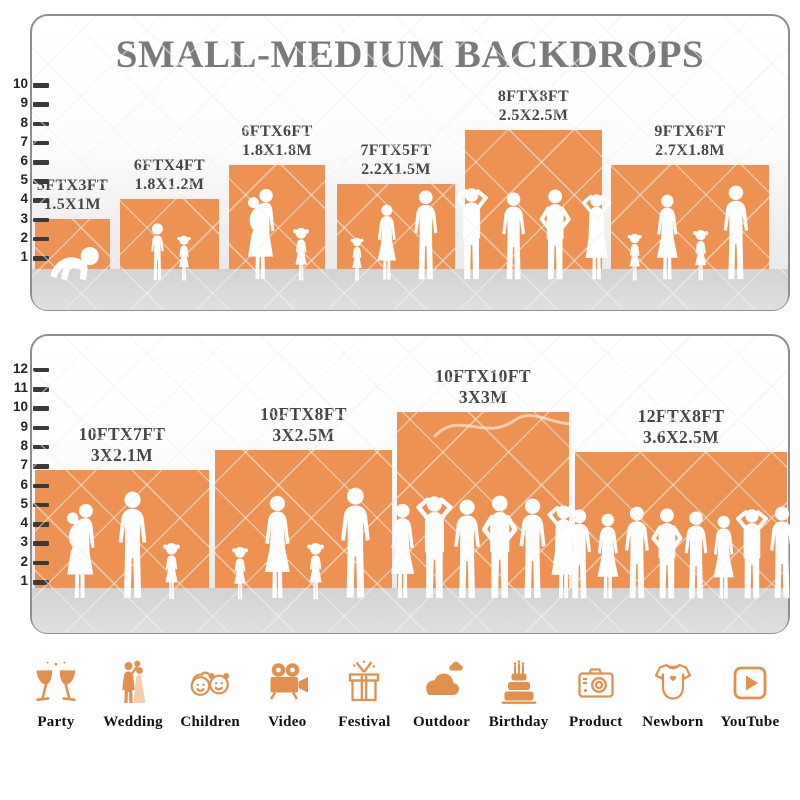  I want to click on size-label-ft: 9FTX6FT, so click(690, 131).